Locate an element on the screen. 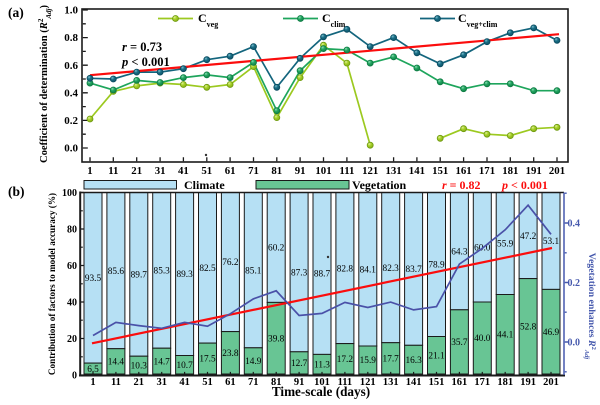 This screenshot has height=405, width=600. svg-text: 64.3 is located at coordinates (459, 252).